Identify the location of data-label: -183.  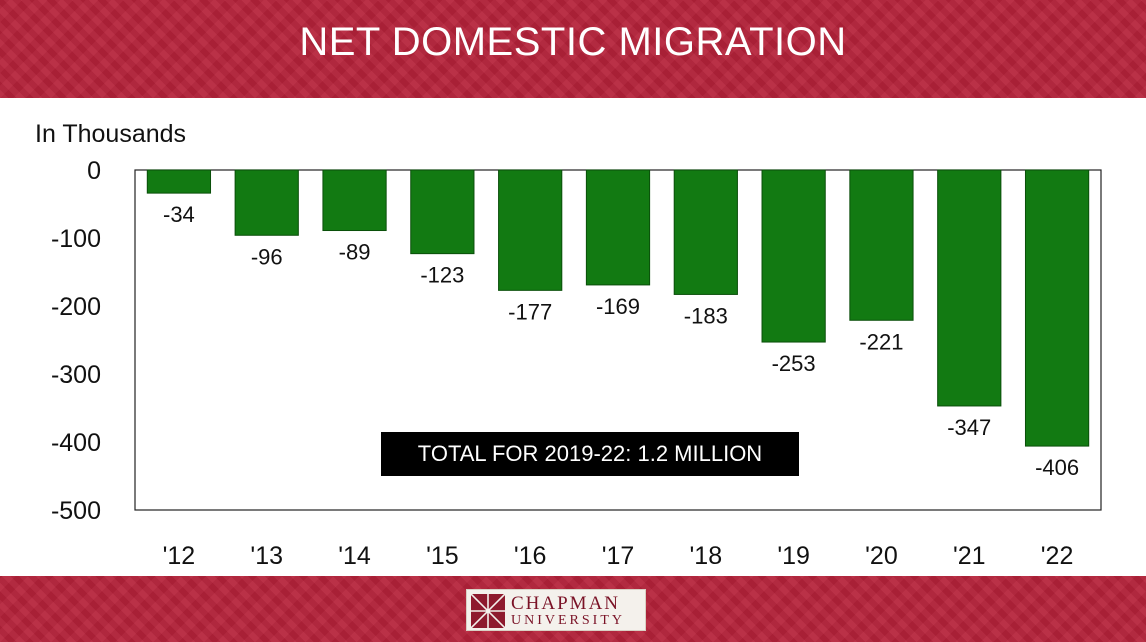
(706, 315).